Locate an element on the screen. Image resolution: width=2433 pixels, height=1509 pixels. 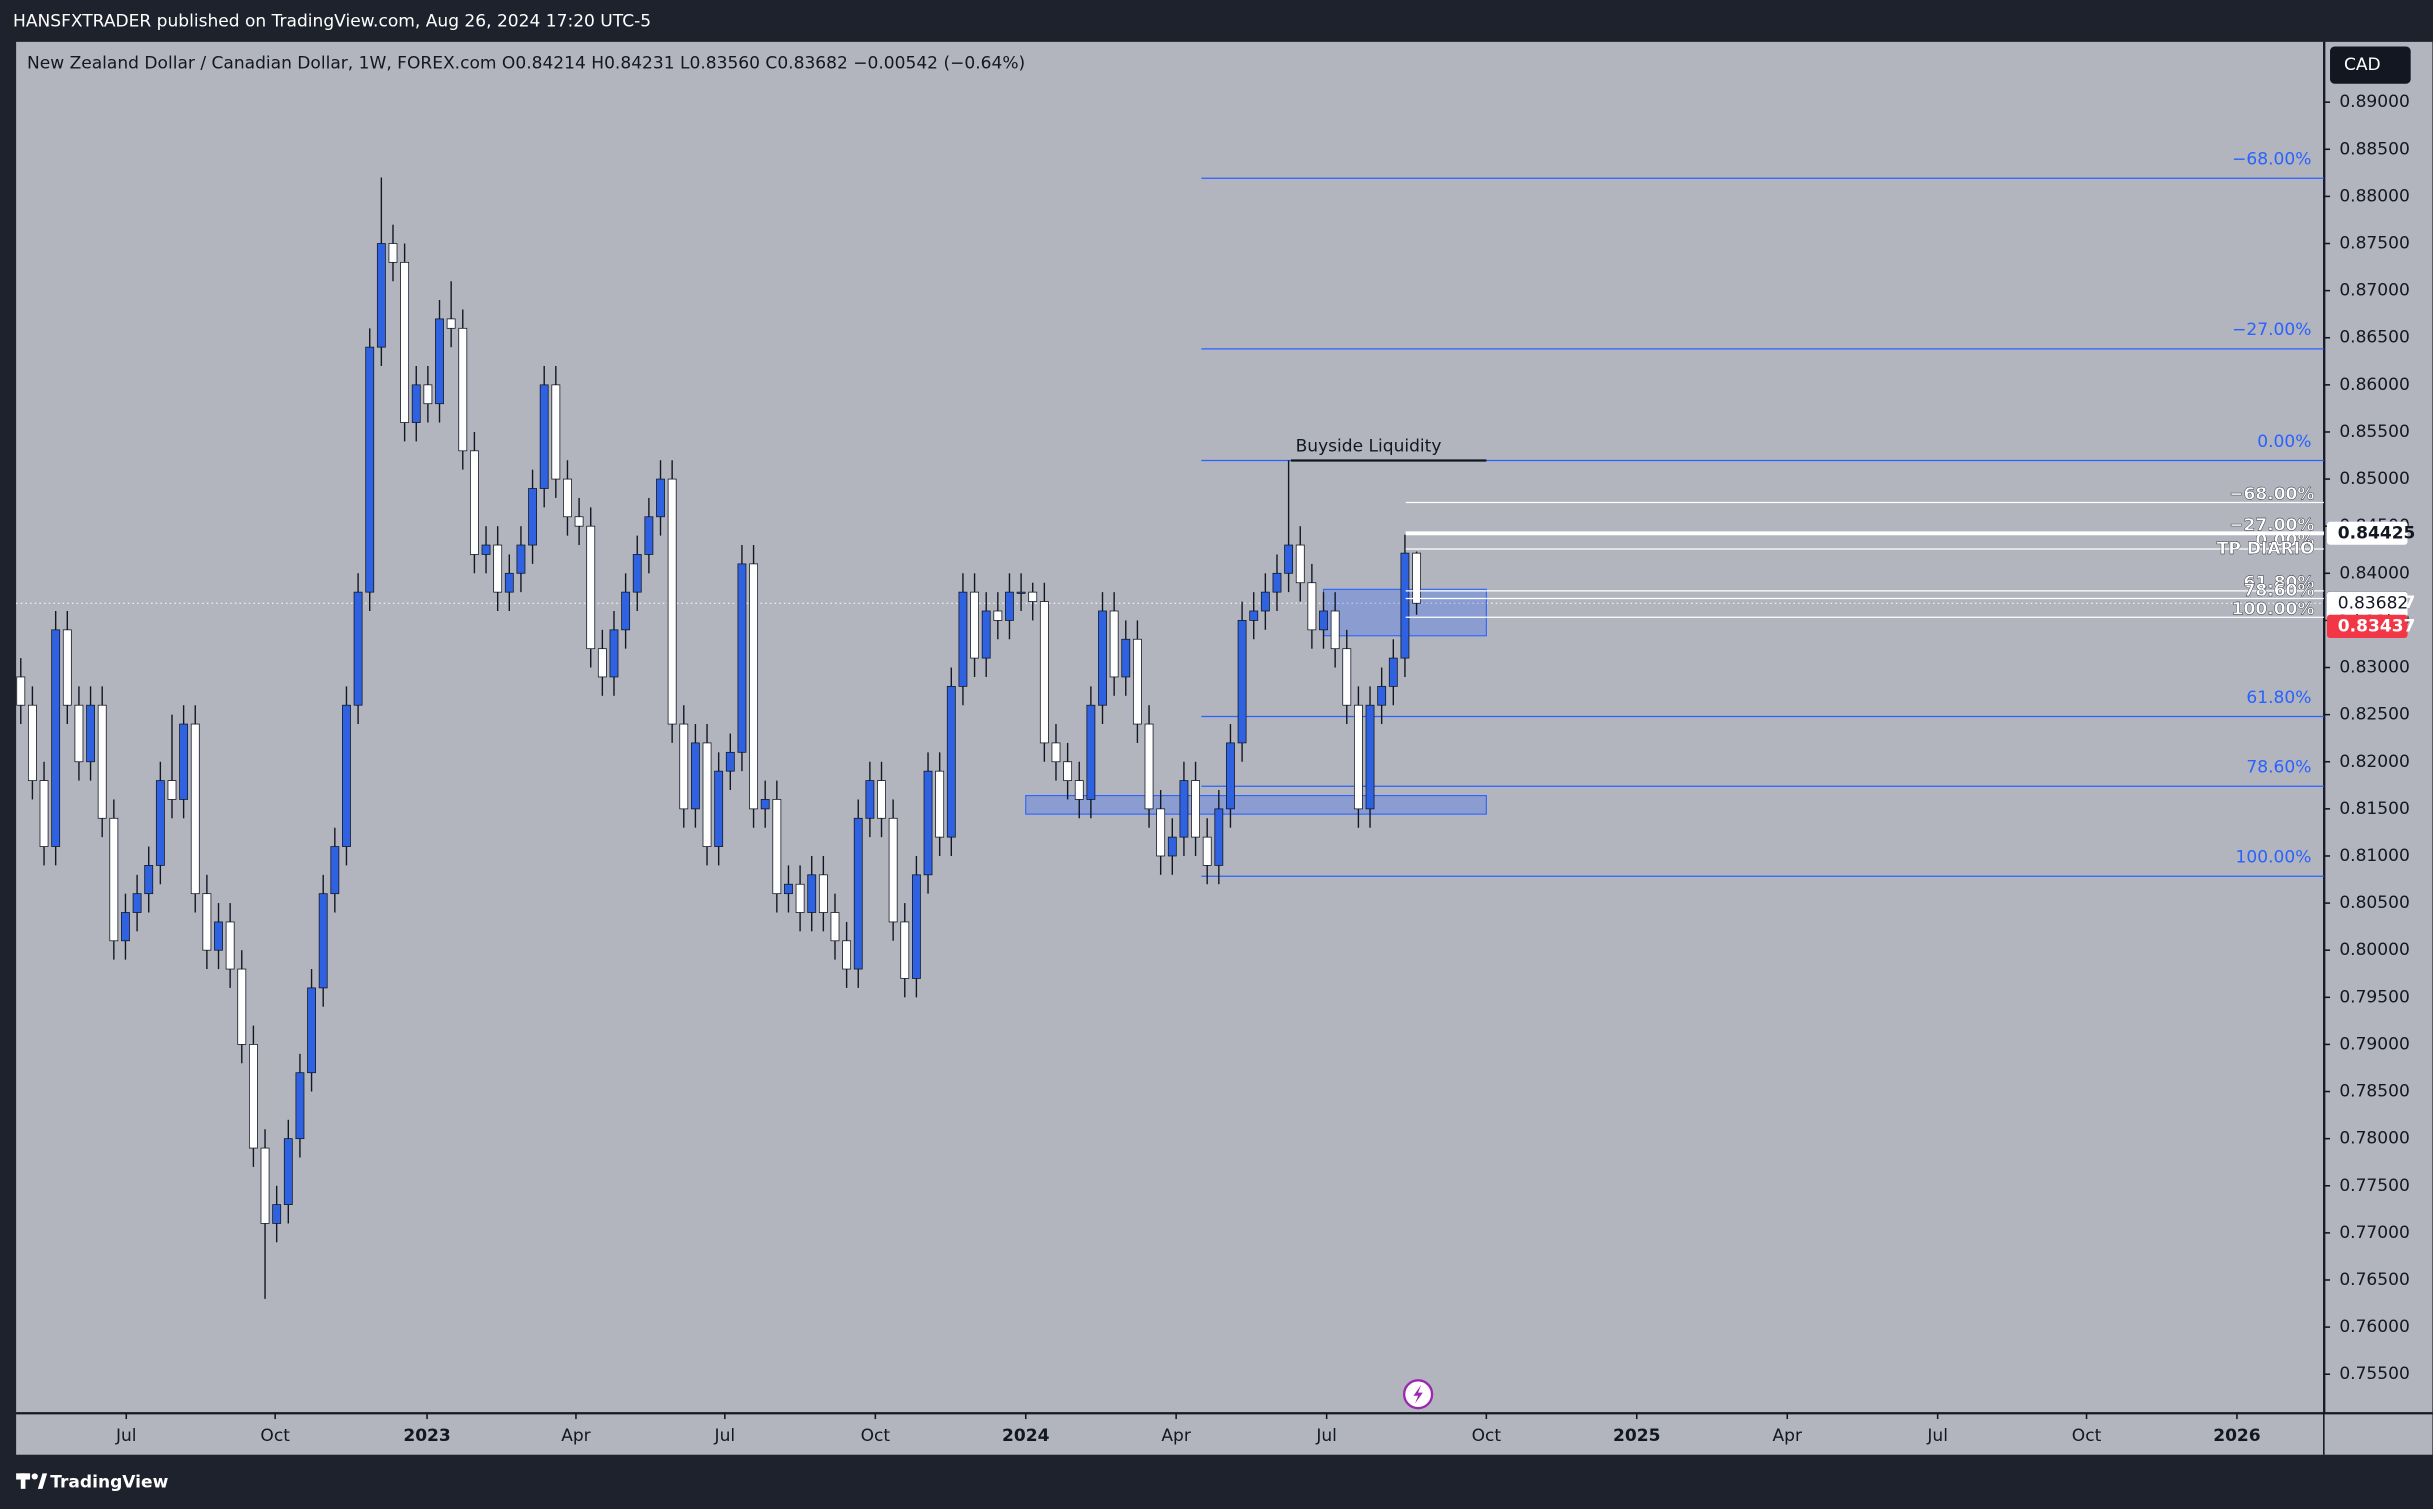
logo is located at coordinates (32, 1481).